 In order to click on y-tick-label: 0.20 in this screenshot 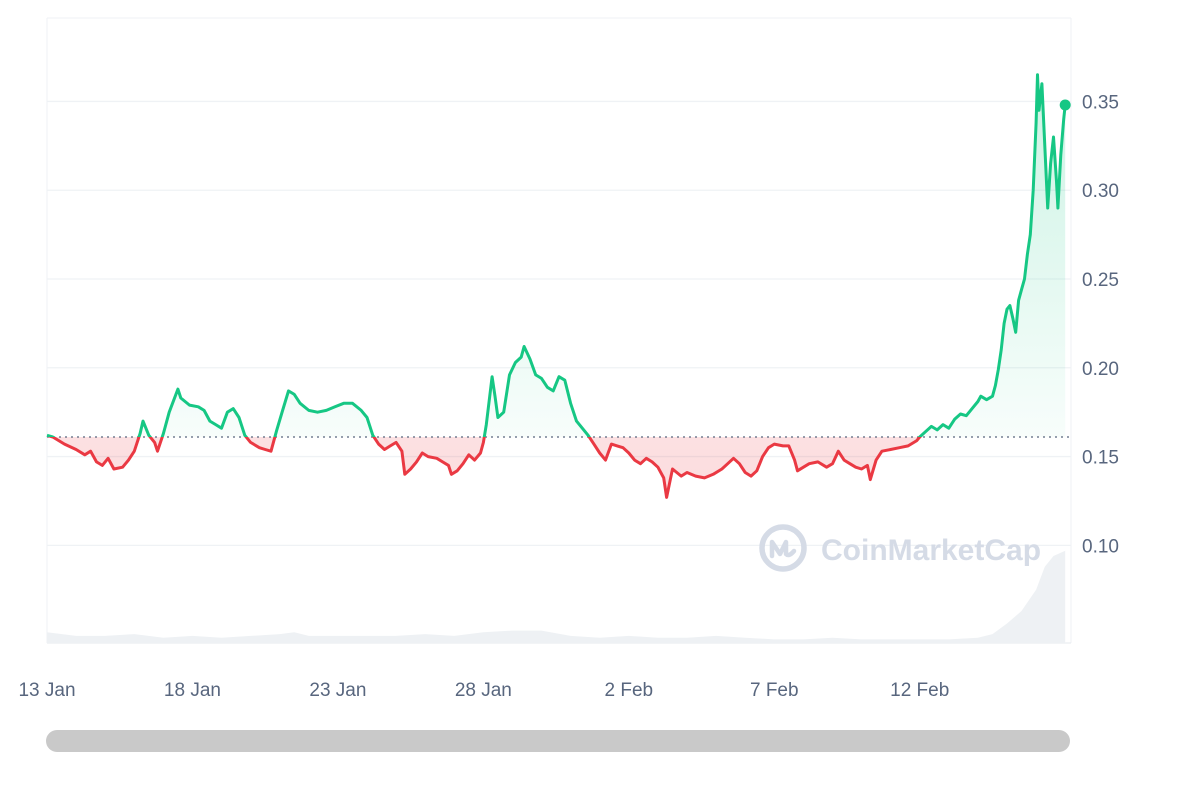, I will do `click(1100, 369)`.